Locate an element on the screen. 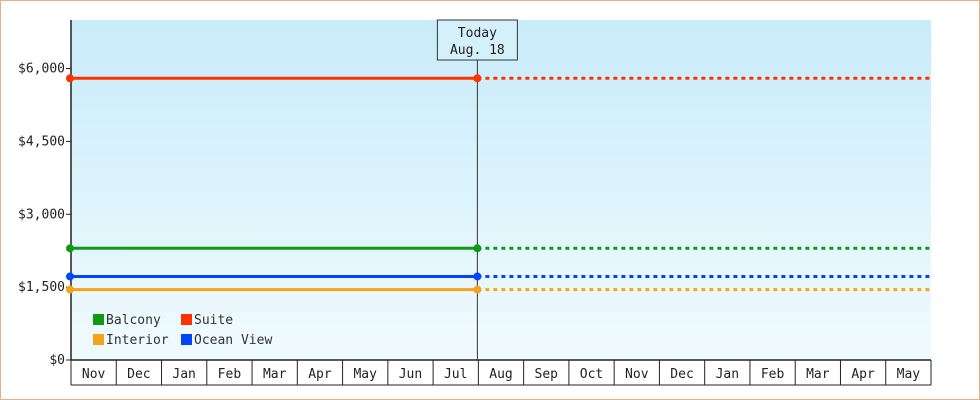  y-tick-label: $1,500 is located at coordinates (41, 287).